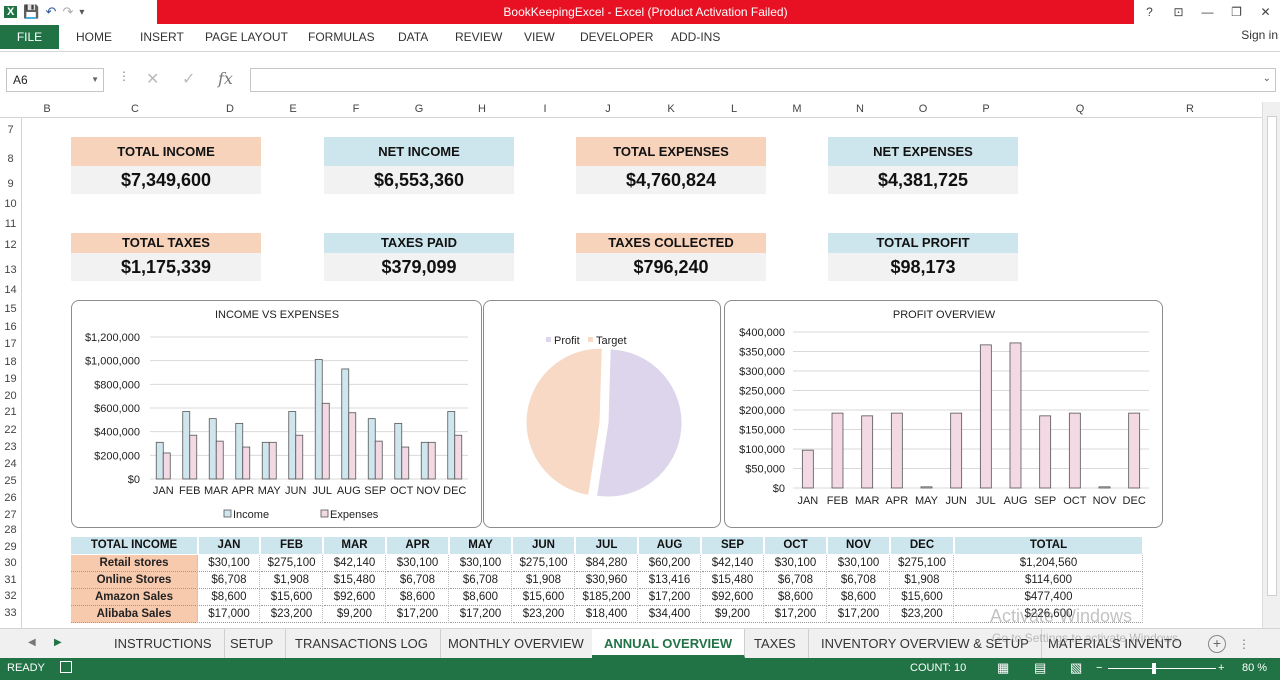 The height and width of the screenshot is (680, 1280). Describe the element at coordinates (29, 37) in the screenshot. I see `file-tab: FILE` at that location.